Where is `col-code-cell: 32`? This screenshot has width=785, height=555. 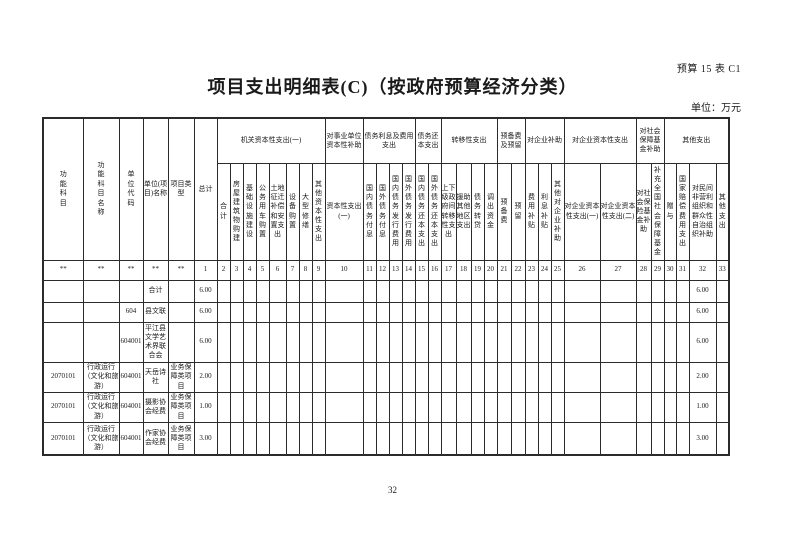
col-code-cell: 32 is located at coordinates (702, 270).